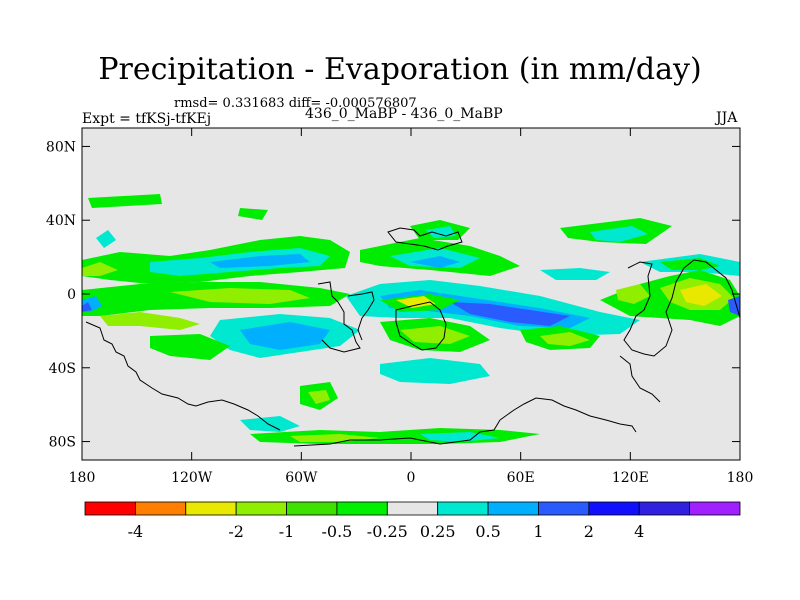 Image resolution: width=800 pixels, height=600 pixels. Describe the element at coordinates (71, 295) in the screenshot. I see `y-tick-label: 0` at that location.